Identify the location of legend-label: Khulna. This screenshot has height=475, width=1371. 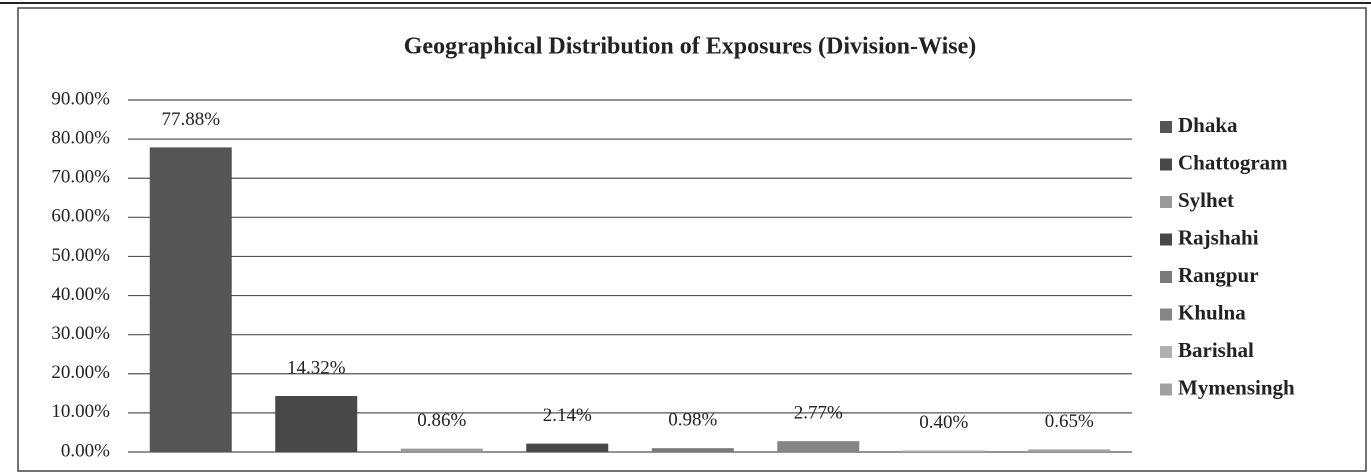
(1212, 312).